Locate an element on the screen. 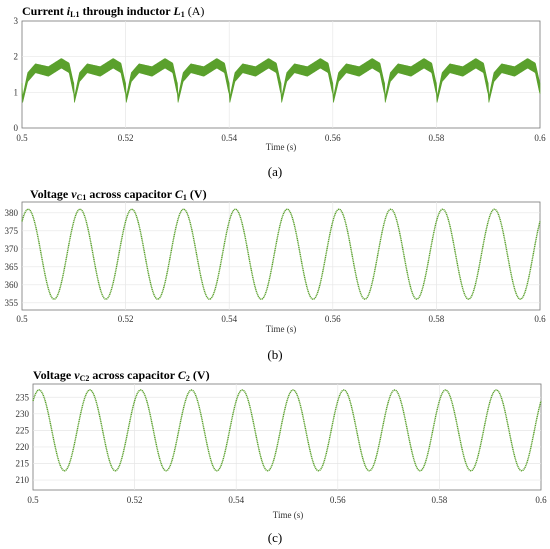 This screenshot has width=550, height=549. series-band is located at coordinates (281, 80).